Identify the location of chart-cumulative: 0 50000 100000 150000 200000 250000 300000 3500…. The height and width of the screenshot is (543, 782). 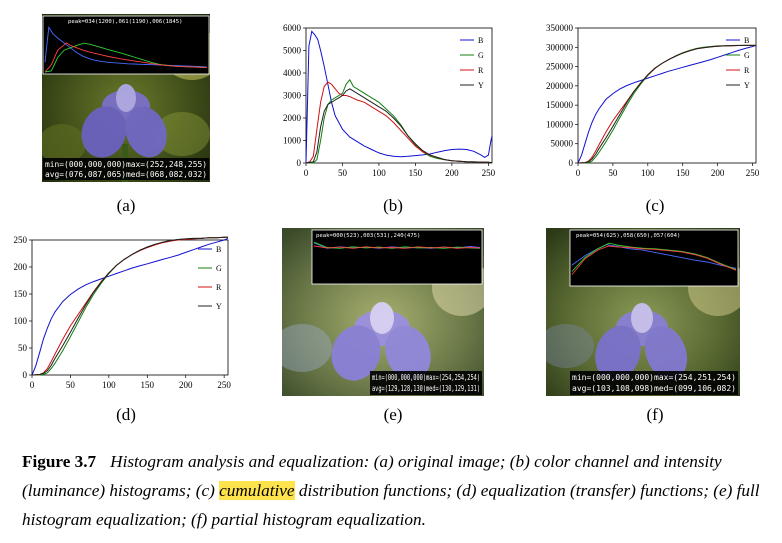
(653, 100).